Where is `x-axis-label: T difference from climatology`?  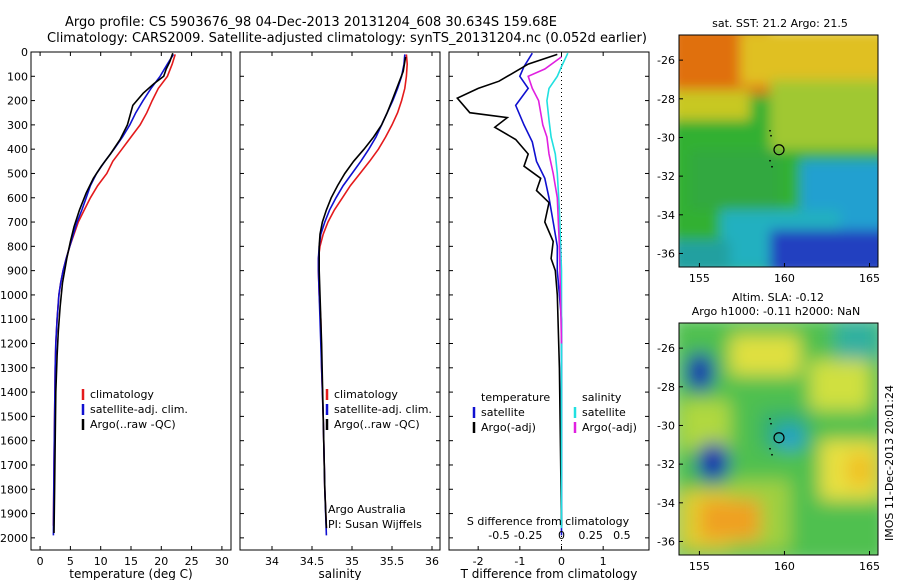 x-axis-label: T difference from climatology is located at coordinates (549, 573).